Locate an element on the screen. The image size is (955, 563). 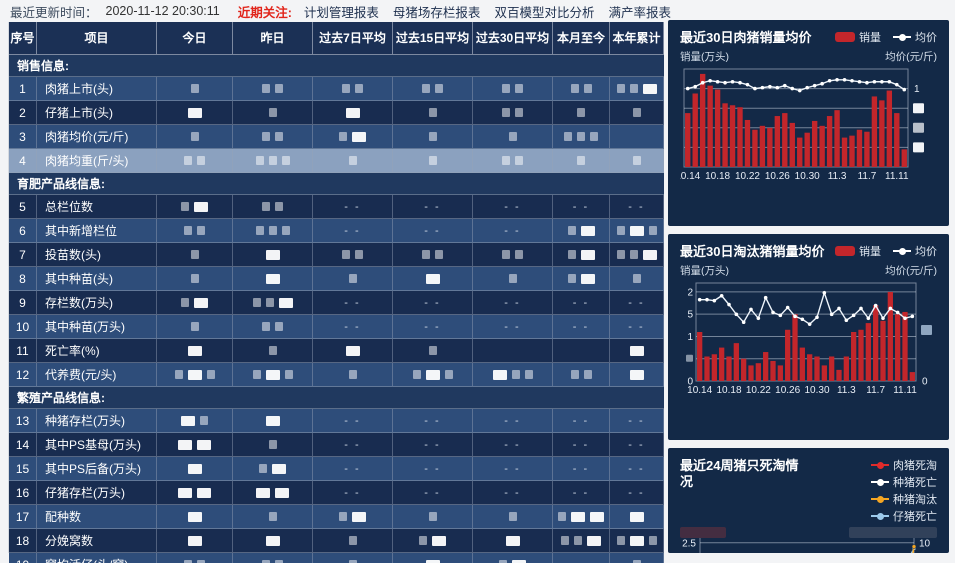
combo-chart: 10.14 10.18 10.22 10.26 10.30 11.3 11.7 11.11 1 is located at coordinates (802, 125).